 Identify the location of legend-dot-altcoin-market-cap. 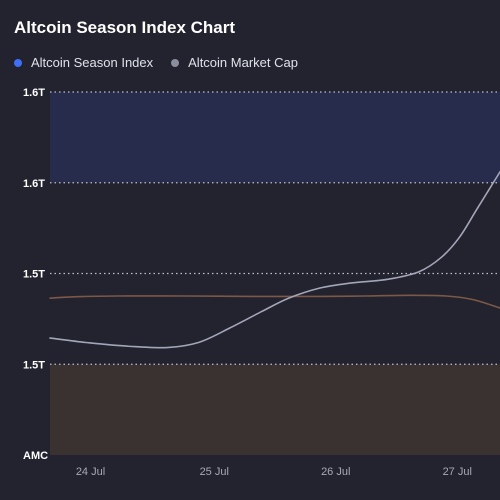
(175, 62).